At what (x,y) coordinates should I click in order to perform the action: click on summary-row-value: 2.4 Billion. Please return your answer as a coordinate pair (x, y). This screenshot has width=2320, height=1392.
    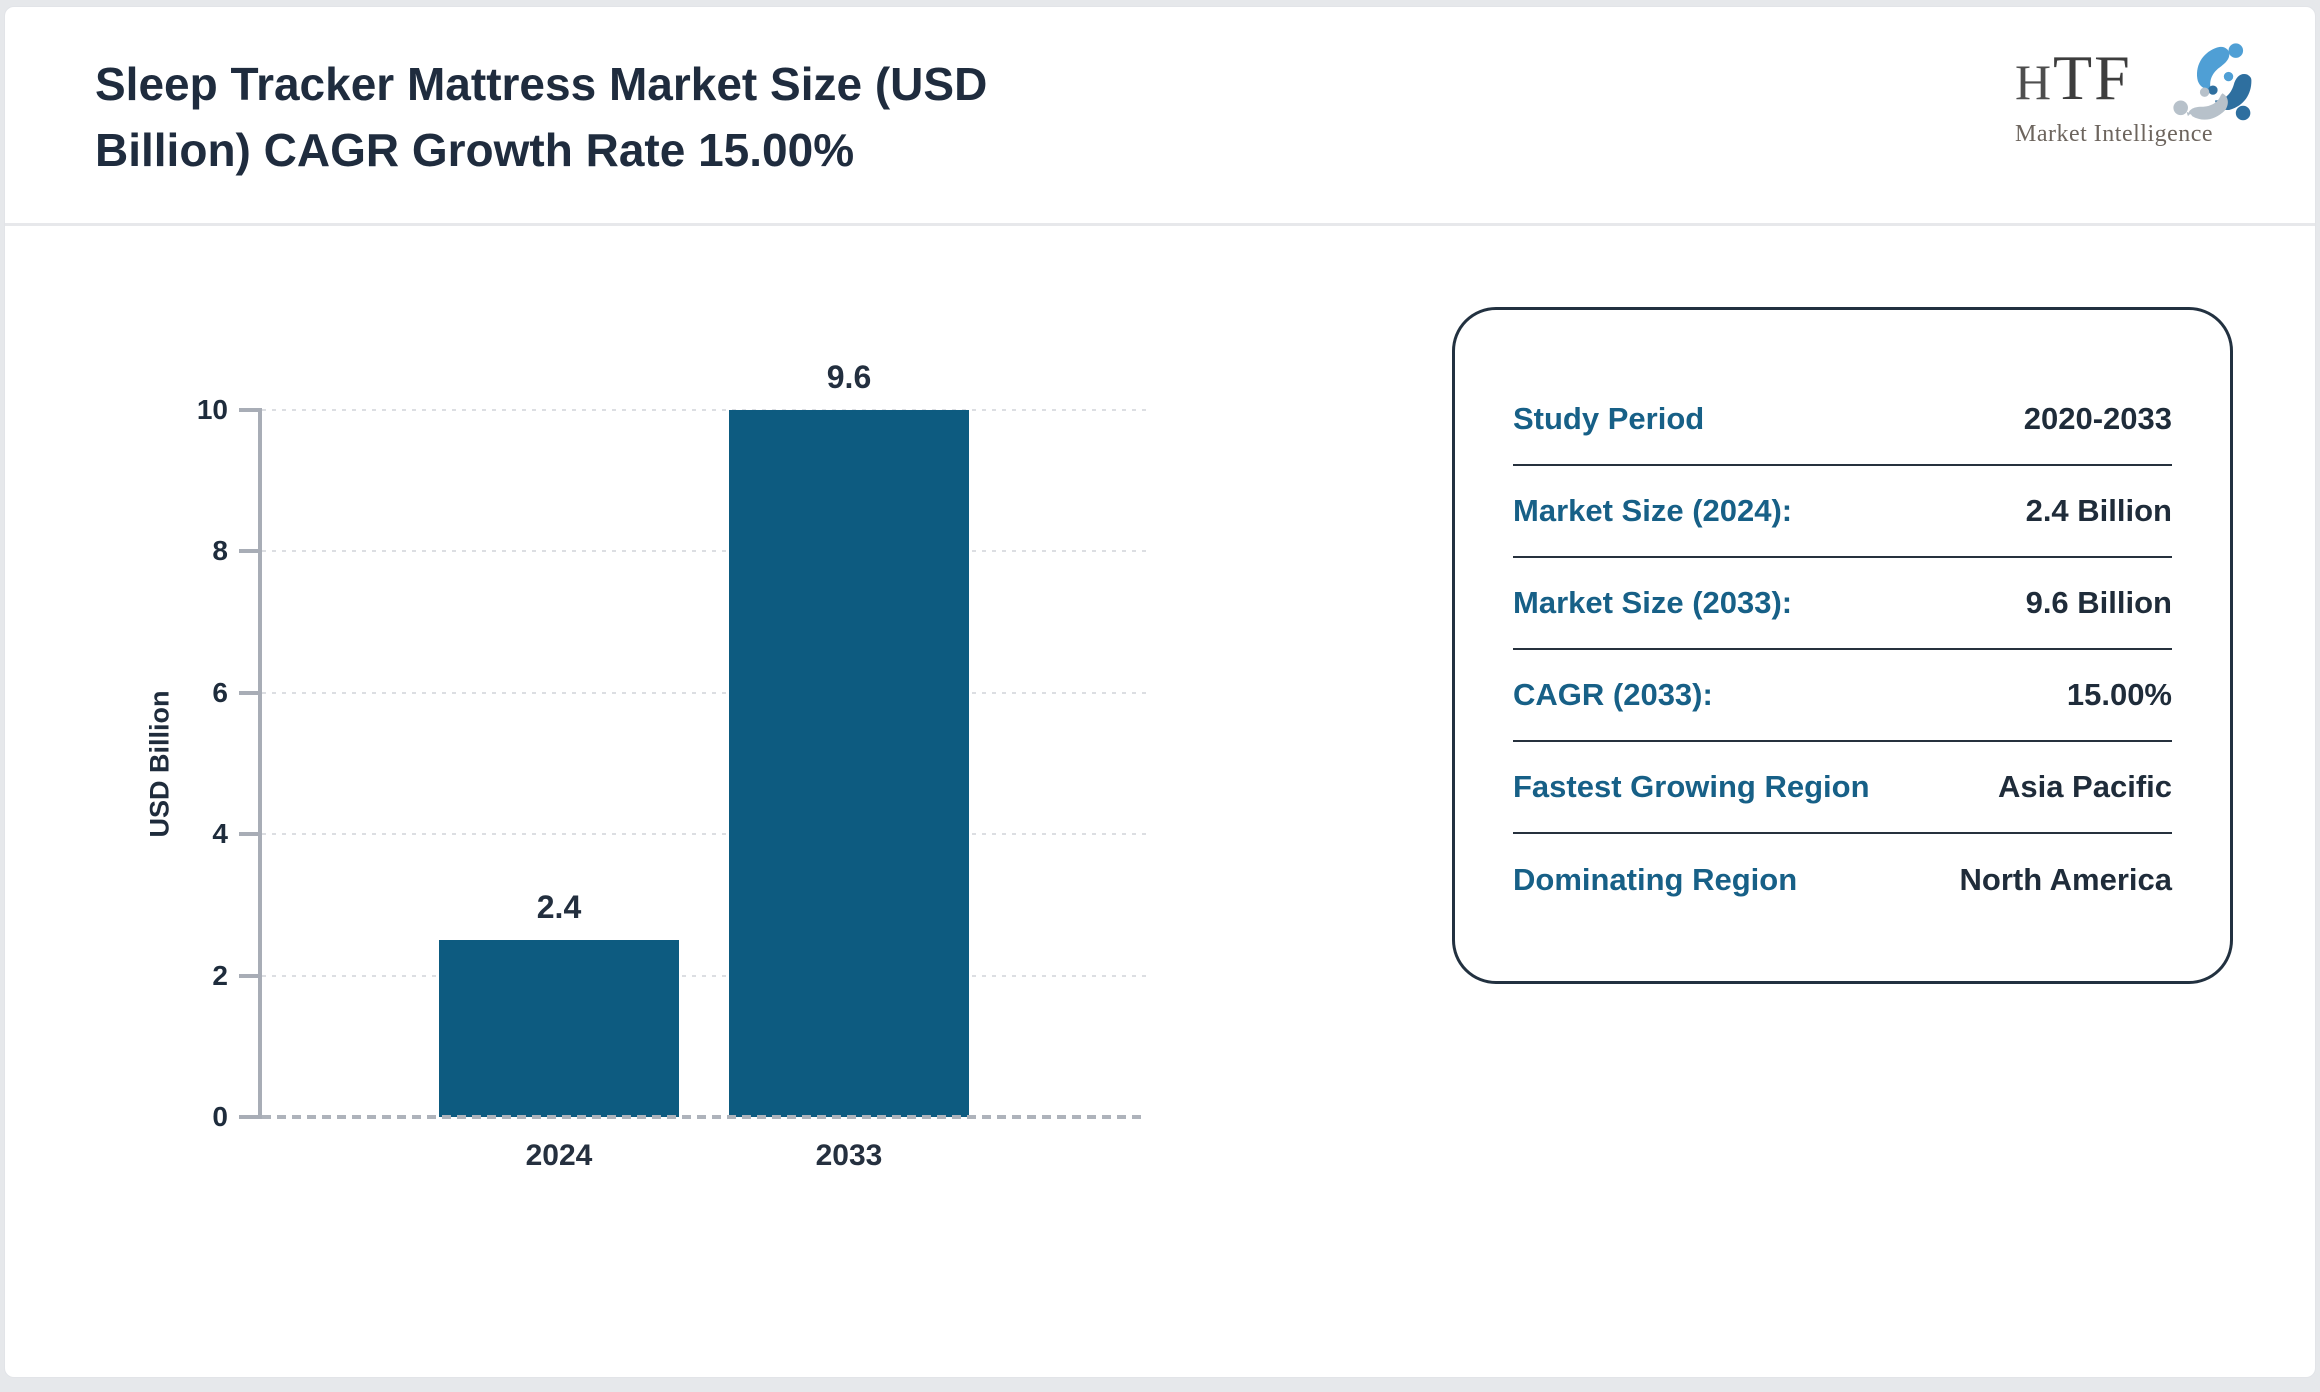
    Looking at the image, I should click on (2098, 510).